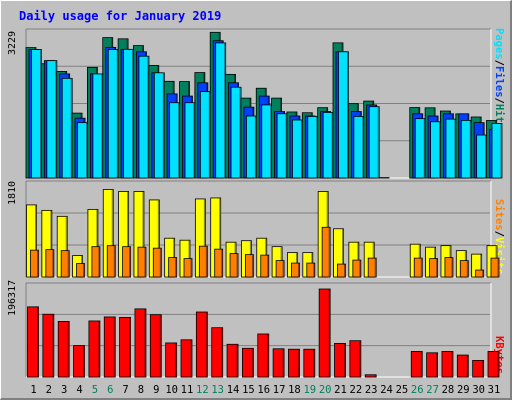 The image size is (512, 400). I want to click on day-label-6: 6, so click(110, 390).